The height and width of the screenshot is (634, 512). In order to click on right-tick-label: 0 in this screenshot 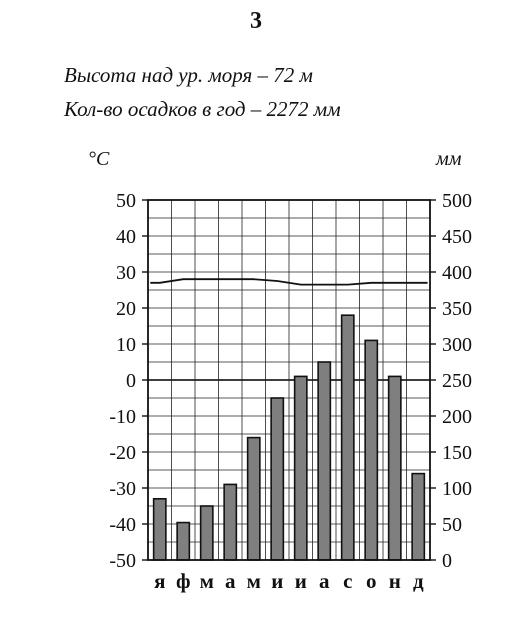, I will do `click(447, 561)`.